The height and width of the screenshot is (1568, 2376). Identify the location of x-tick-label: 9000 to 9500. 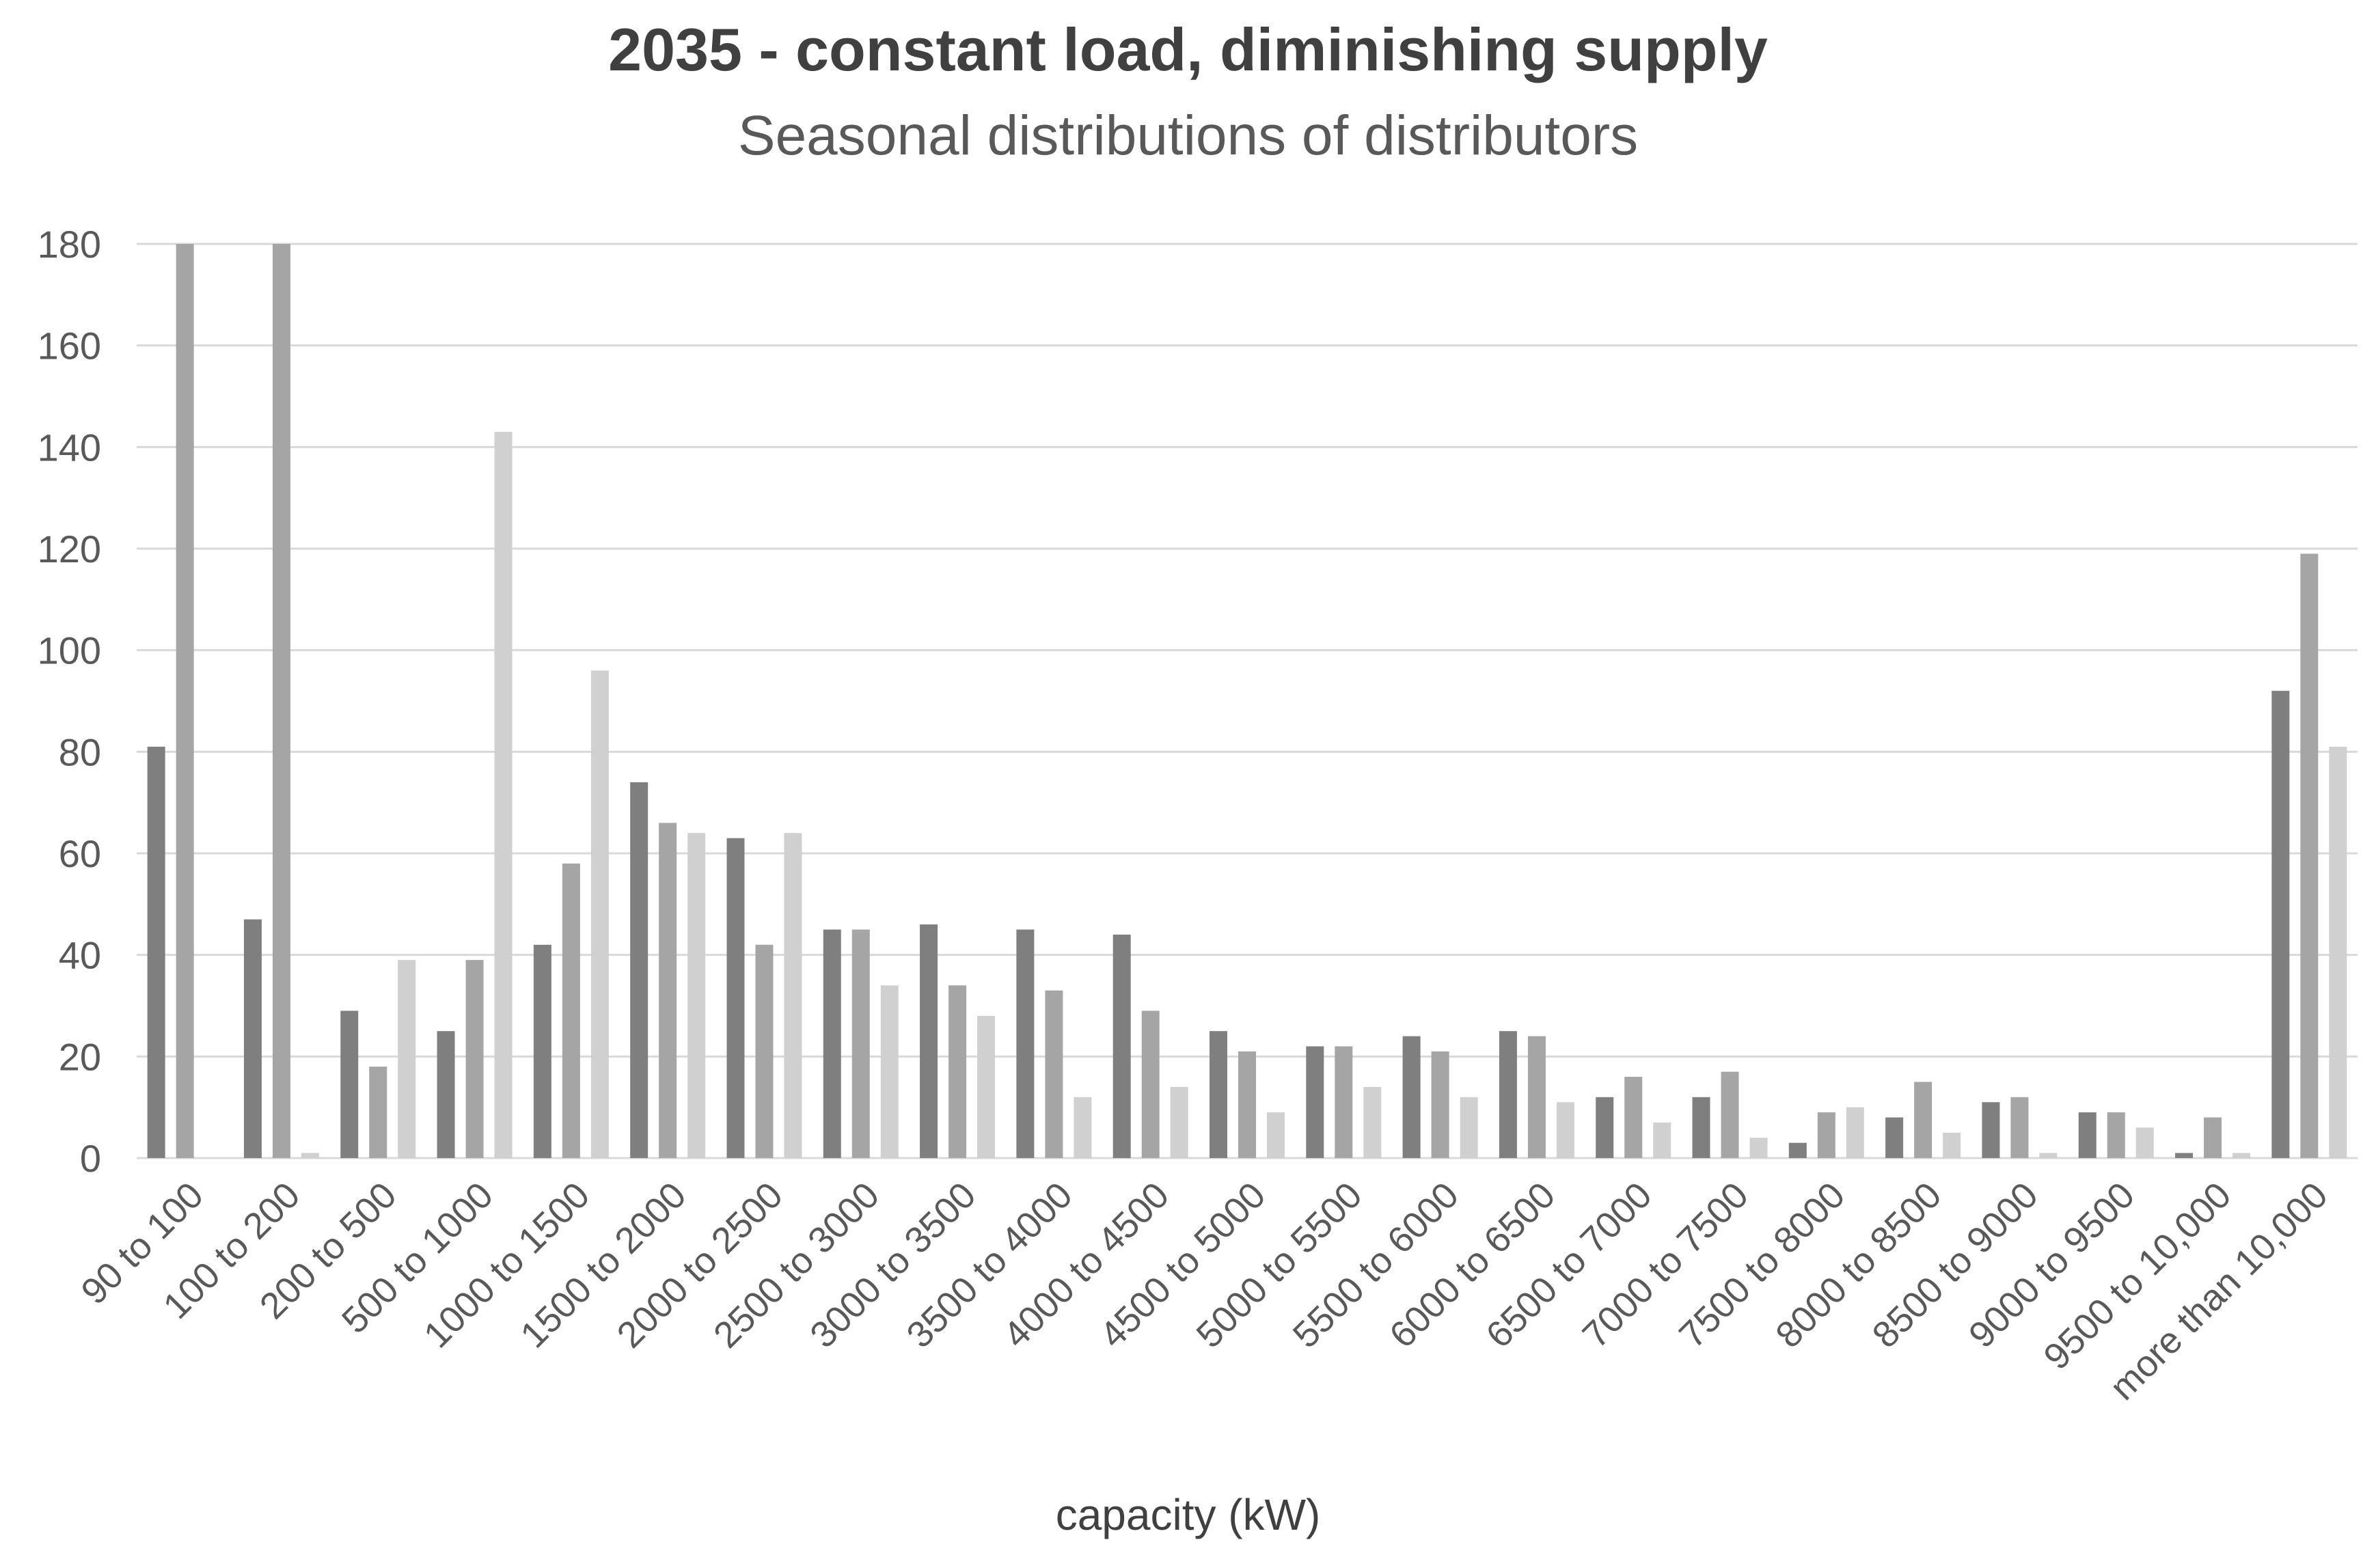
(2052, 1265).